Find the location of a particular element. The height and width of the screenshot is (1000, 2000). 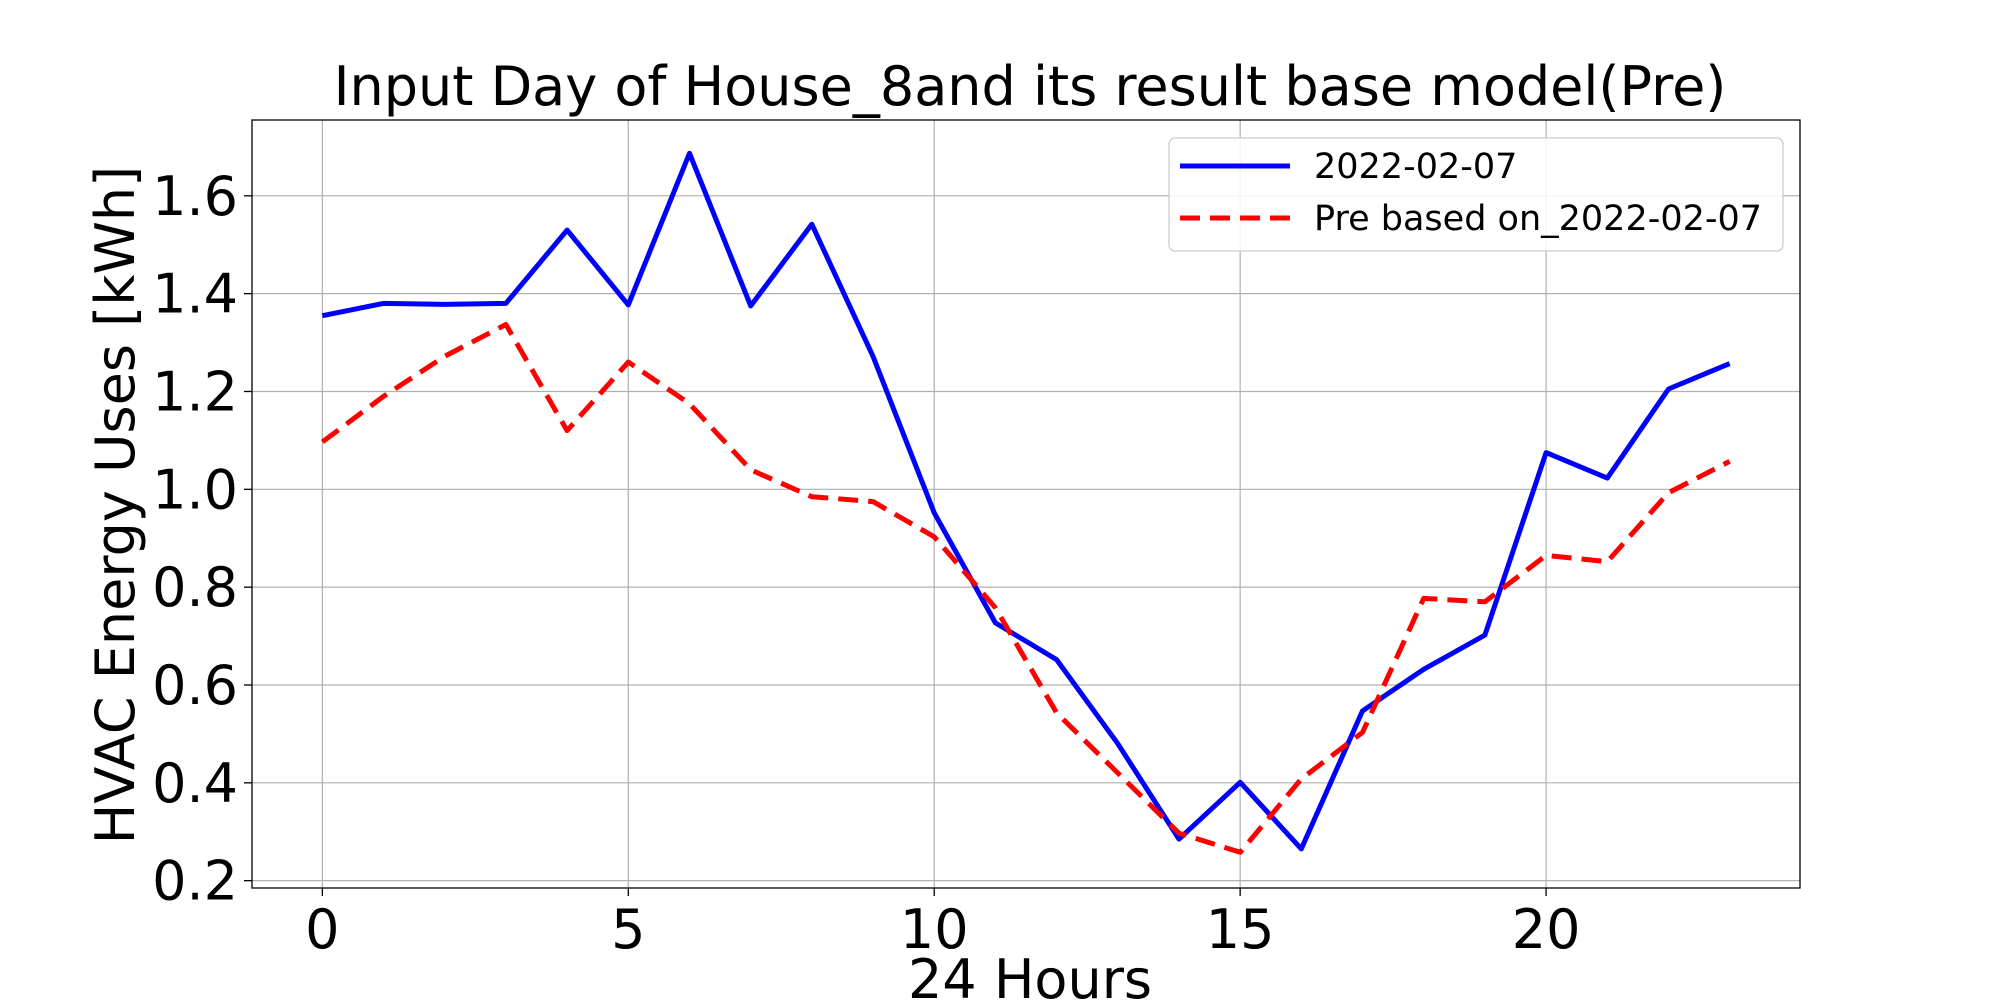

y-tick-label: 0.2 is located at coordinates (195, 881).